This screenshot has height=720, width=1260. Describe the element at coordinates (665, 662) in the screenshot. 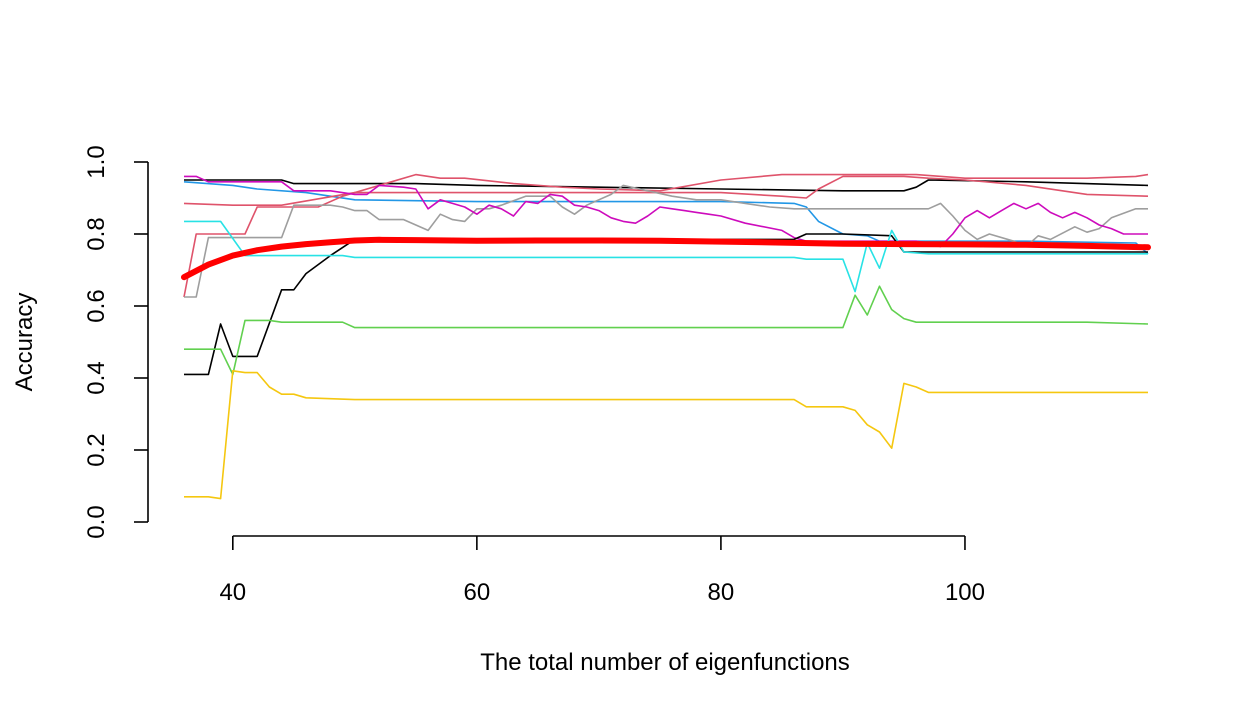

I see `x-axis-title: The total number of eigenfunctions` at that location.